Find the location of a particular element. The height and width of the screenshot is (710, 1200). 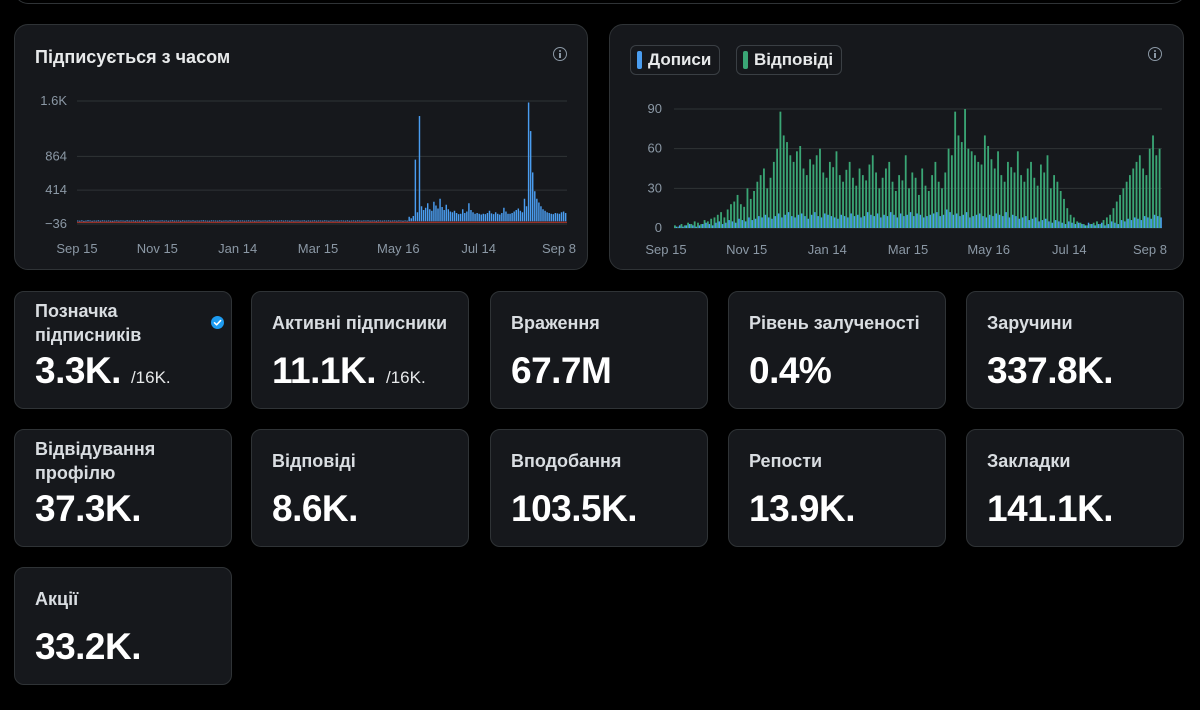

legend-replies: Відповіді is located at coordinates (789, 60).